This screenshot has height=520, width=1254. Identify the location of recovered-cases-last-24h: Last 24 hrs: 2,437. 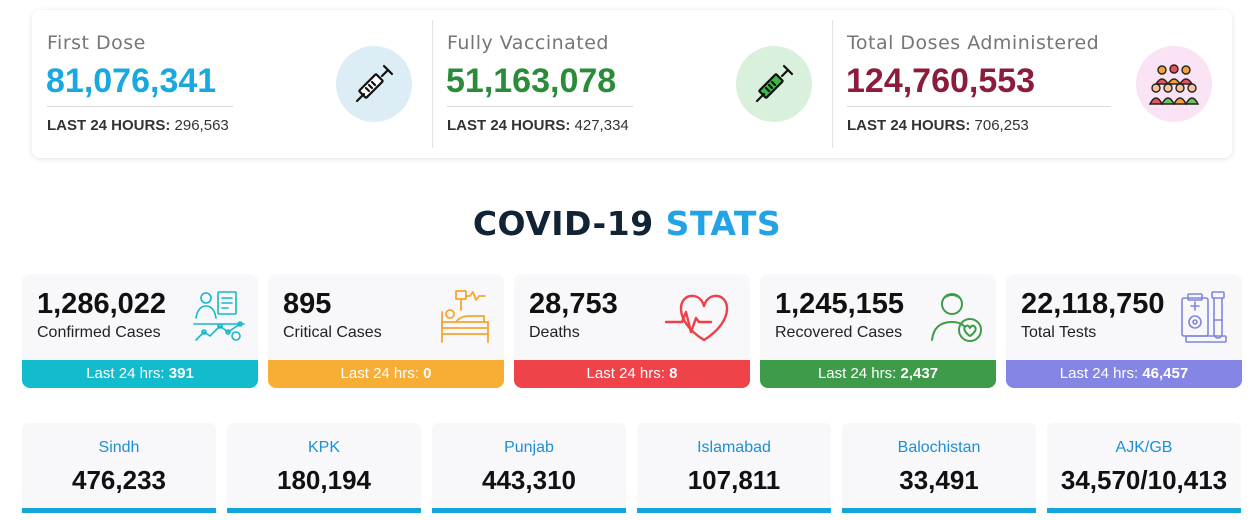
(878, 374).